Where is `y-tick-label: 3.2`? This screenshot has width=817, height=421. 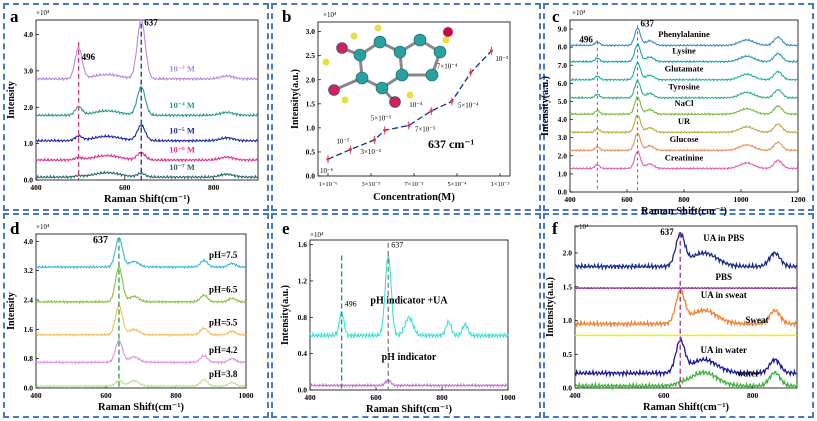
y-tick-label: 3.2 is located at coordinates (29, 270).